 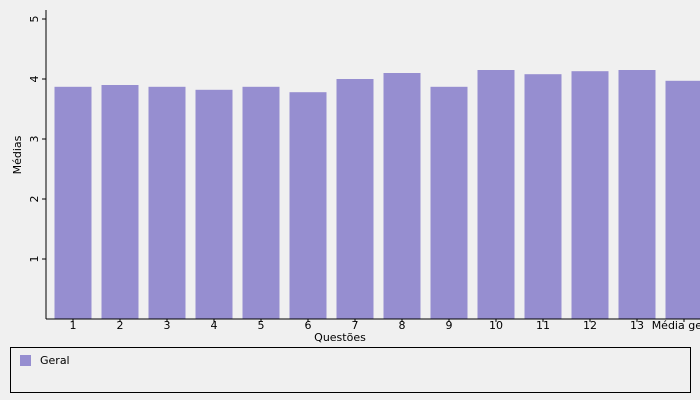 I want to click on x-tick-label: 12, so click(x=590, y=325).